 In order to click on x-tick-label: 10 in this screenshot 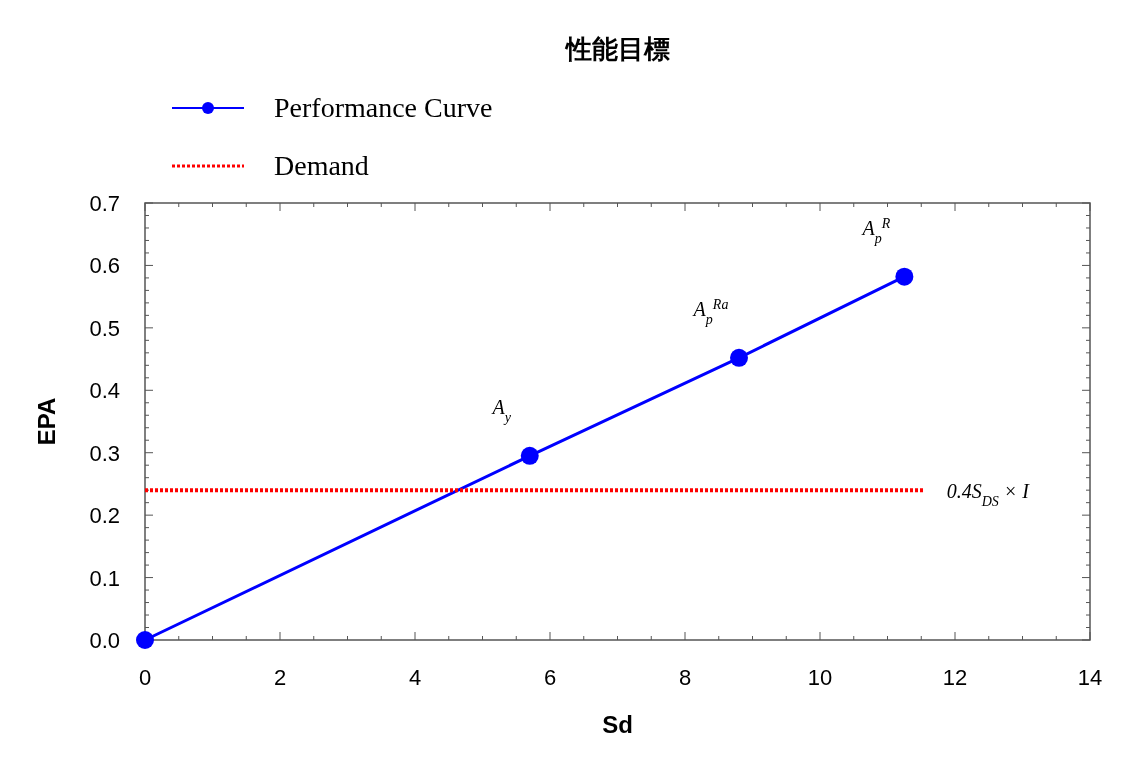, I will do `click(820, 677)`.